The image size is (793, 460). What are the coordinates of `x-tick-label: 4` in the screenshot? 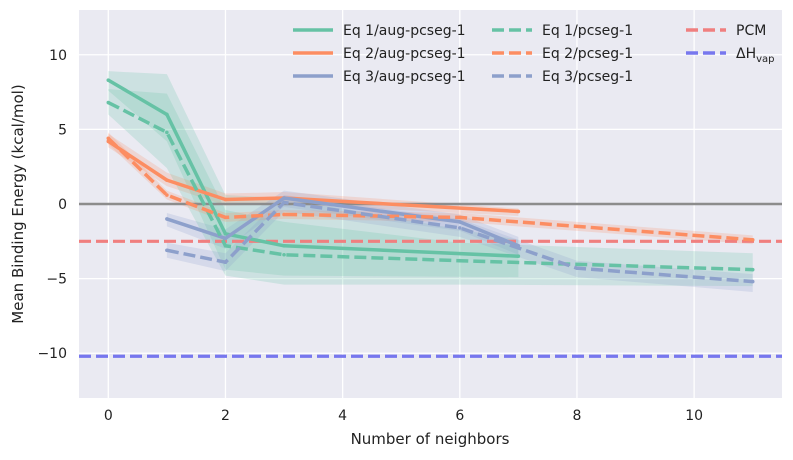 It's located at (342, 416).